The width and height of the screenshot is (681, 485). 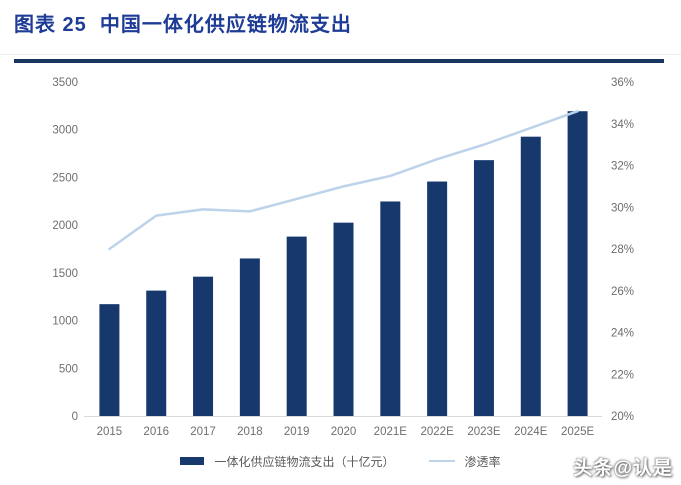 I want to click on x-axis-label-2022E: 2022E, so click(x=438, y=432).